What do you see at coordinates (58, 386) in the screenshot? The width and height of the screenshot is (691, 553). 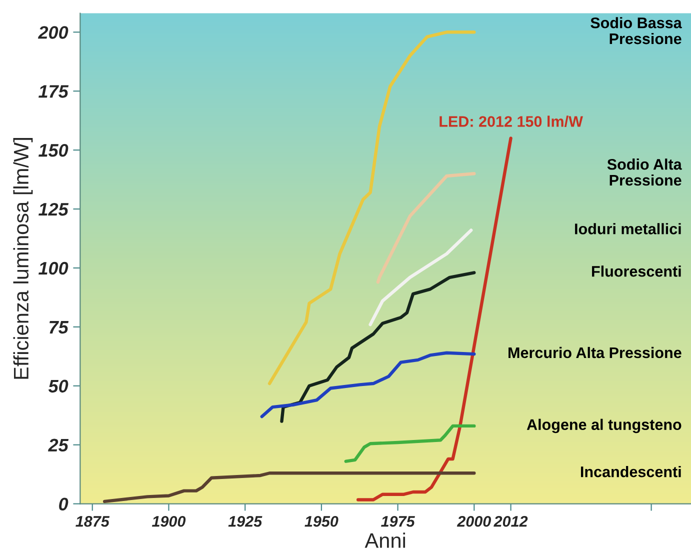 I see `y-tick-label: 50` at bounding box center [58, 386].